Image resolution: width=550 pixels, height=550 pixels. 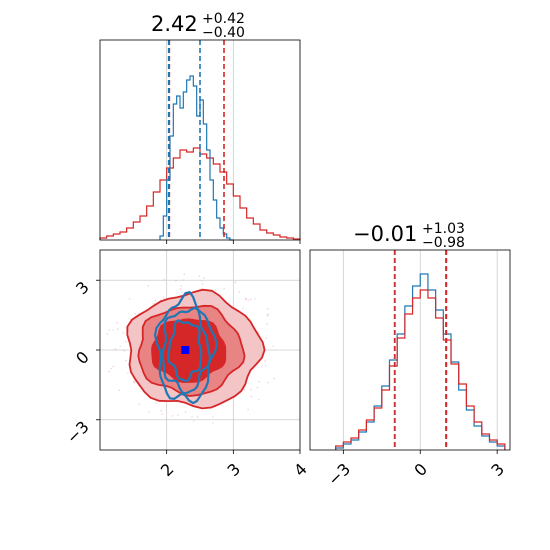 What do you see at coordinates (443, 243) in the screenshot?
I see `title-bottom-right-lower: −0.98` at bounding box center [443, 243].